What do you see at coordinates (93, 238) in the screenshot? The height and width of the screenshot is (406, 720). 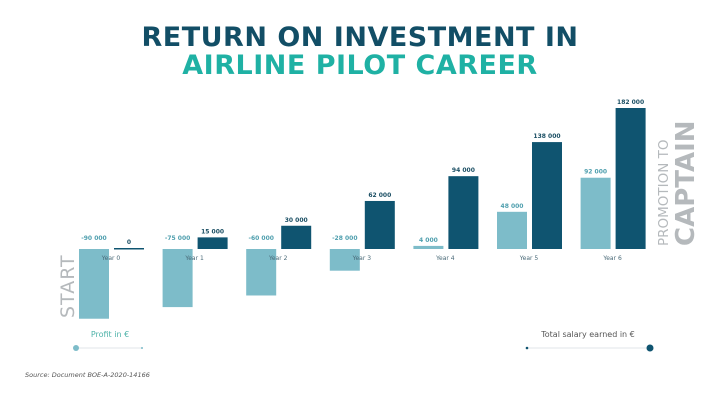 I see `profit-value-label-0: -90 000` at bounding box center [93, 238].